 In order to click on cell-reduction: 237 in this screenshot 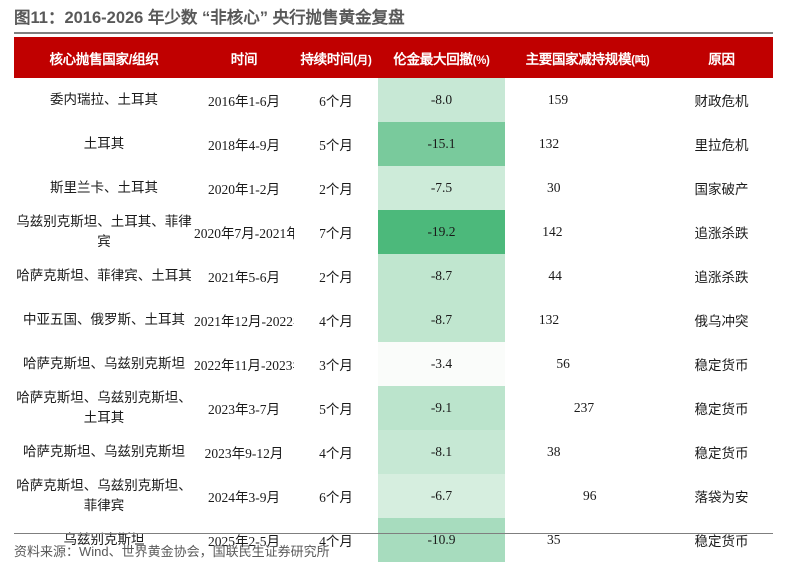, I will do `click(584, 407)`.